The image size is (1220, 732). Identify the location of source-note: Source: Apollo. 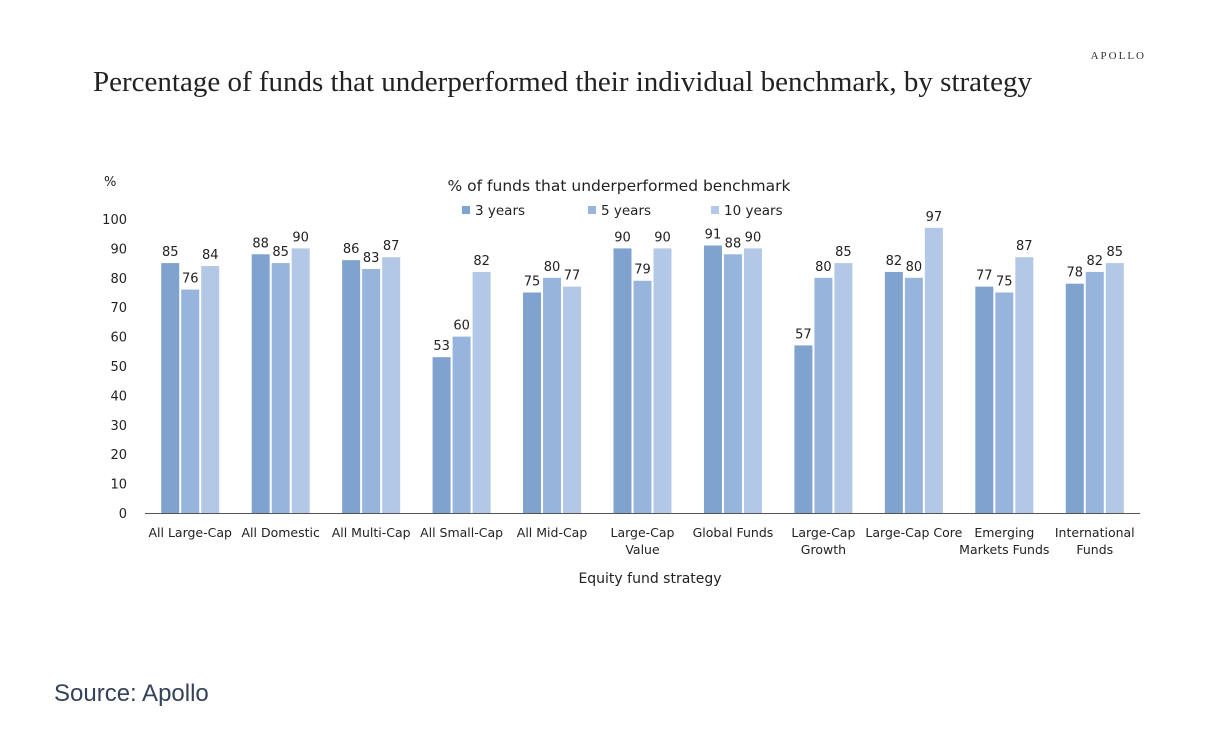
(131, 693).